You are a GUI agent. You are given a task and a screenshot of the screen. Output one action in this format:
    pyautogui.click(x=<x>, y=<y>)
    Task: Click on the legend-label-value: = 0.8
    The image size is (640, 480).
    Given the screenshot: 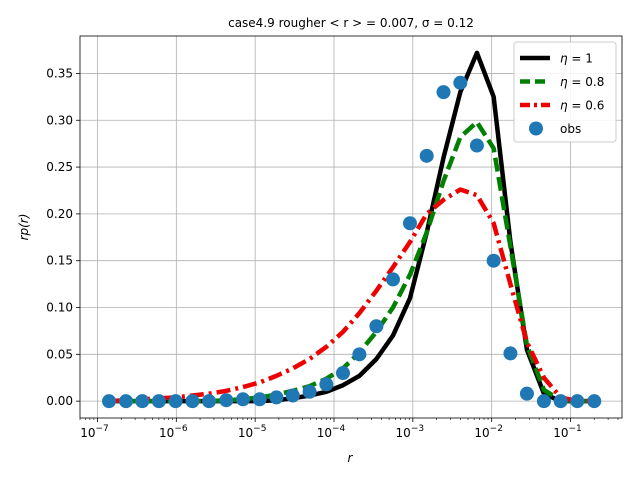 What is the action you would take?
    pyautogui.click(x=586, y=82)
    